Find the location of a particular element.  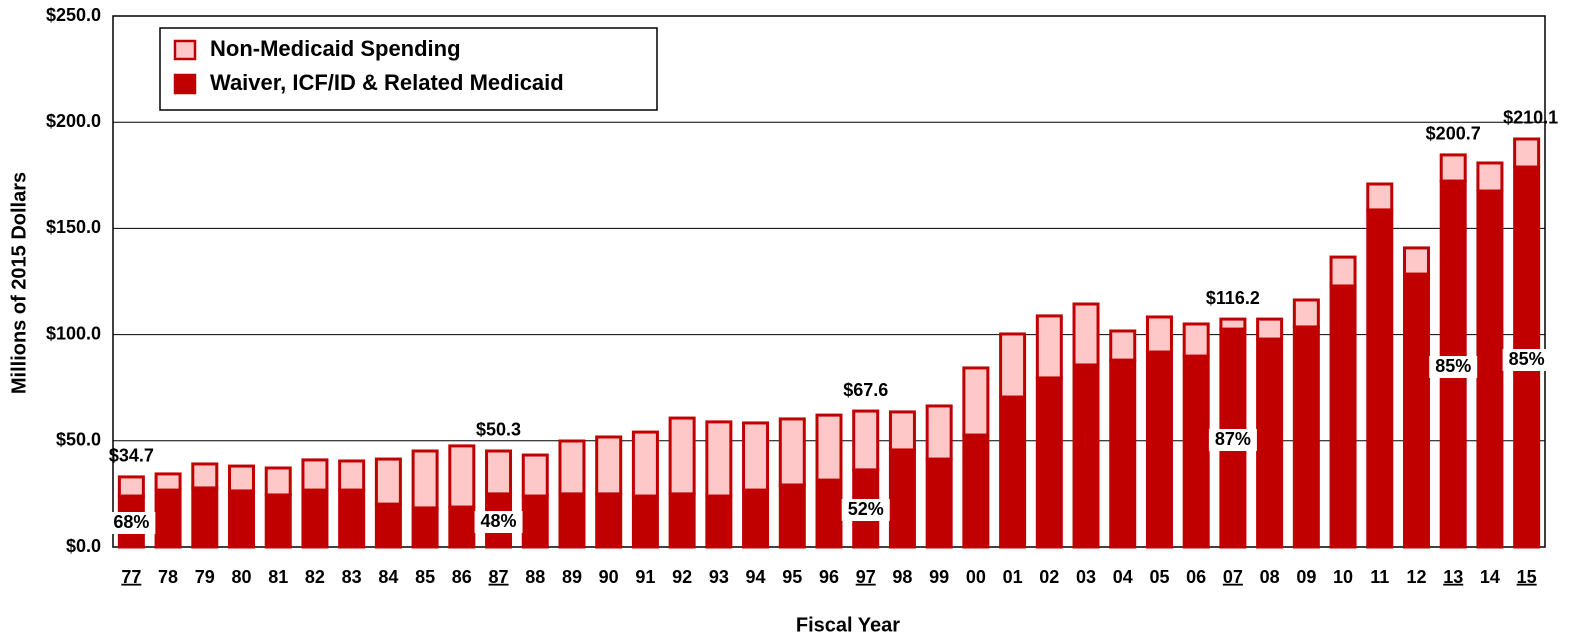

total-annotation: $67.6 is located at coordinates (865, 390).